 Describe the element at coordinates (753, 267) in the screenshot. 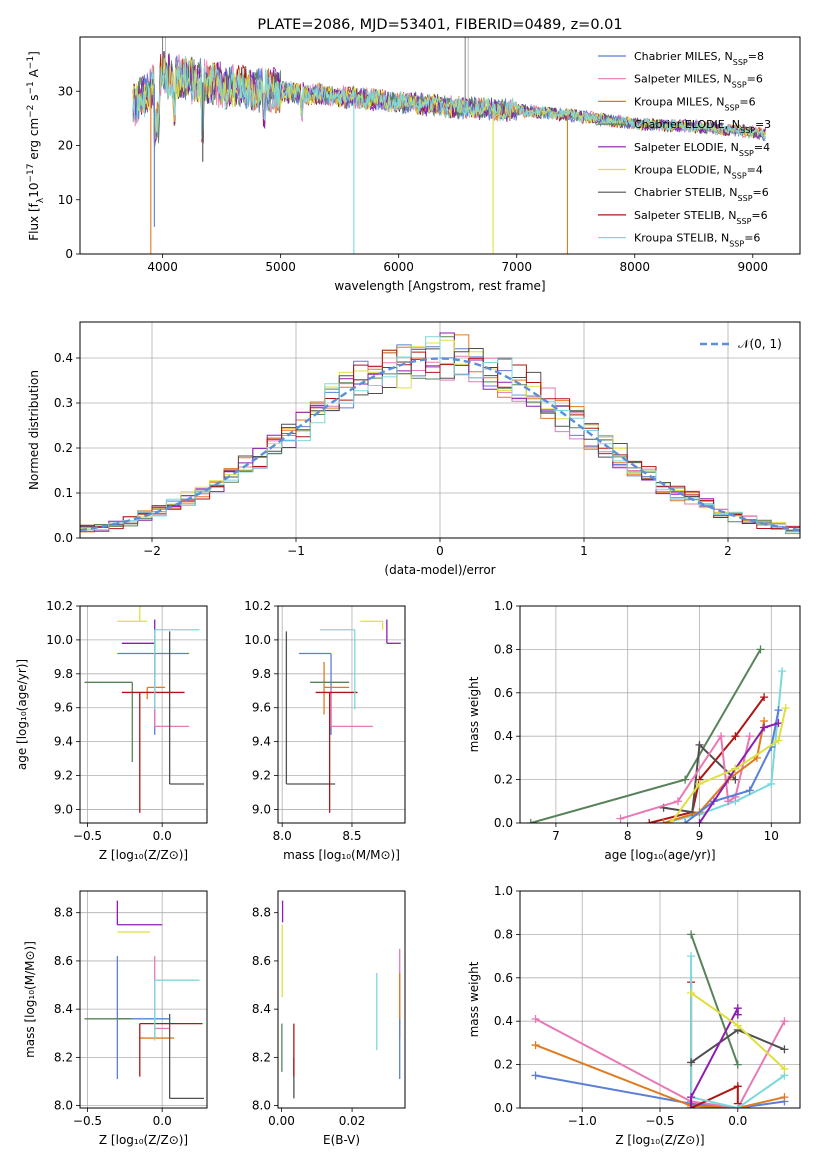

I see `x-tick-label: 9000` at that location.